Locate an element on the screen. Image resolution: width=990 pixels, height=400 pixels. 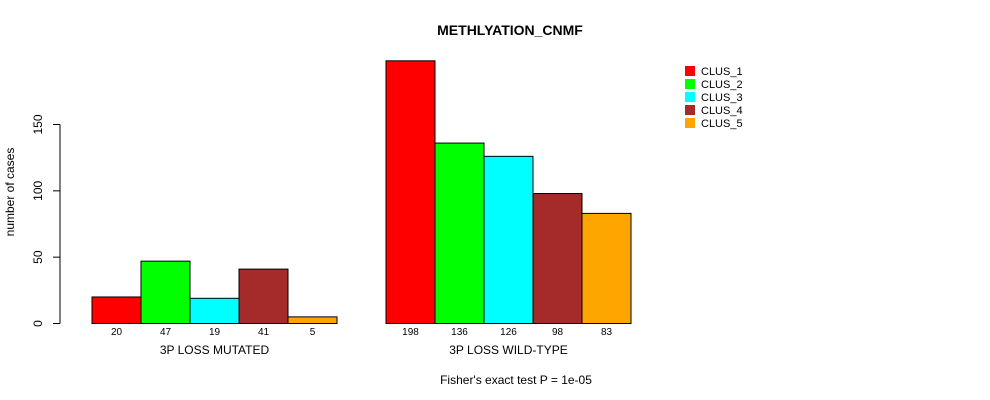
y-tick-label: 150 is located at coordinates (38, 124).